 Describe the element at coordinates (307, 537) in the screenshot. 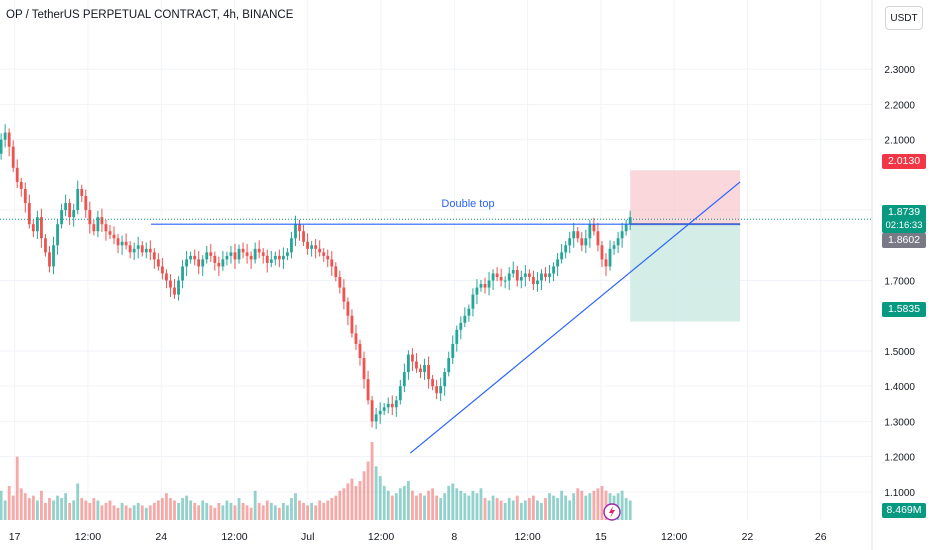

I see `x-tick-label: Jul` at that location.